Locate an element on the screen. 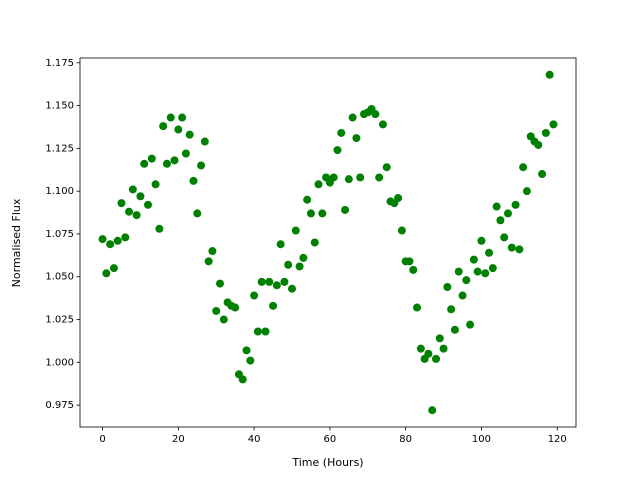  x-tick-label: 80 is located at coordinates (405, 439).